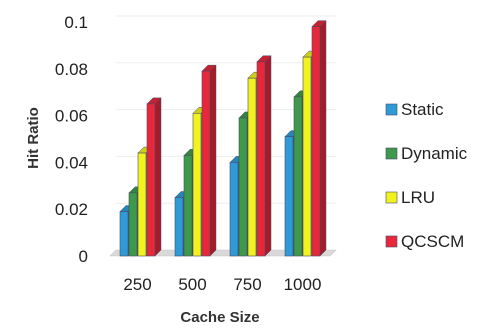 The image size is (489, 329). I want to click on x-axis-title: Cache Size, so click(219, 317).